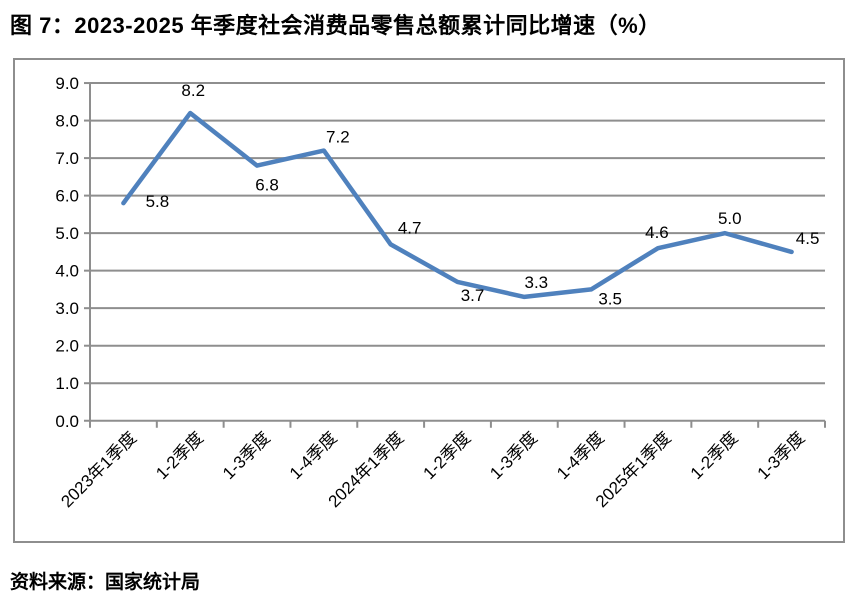  Describe the element at coordinates (67, 121) in the screenshot. I see `y-axis-label: 8.0` at that location.